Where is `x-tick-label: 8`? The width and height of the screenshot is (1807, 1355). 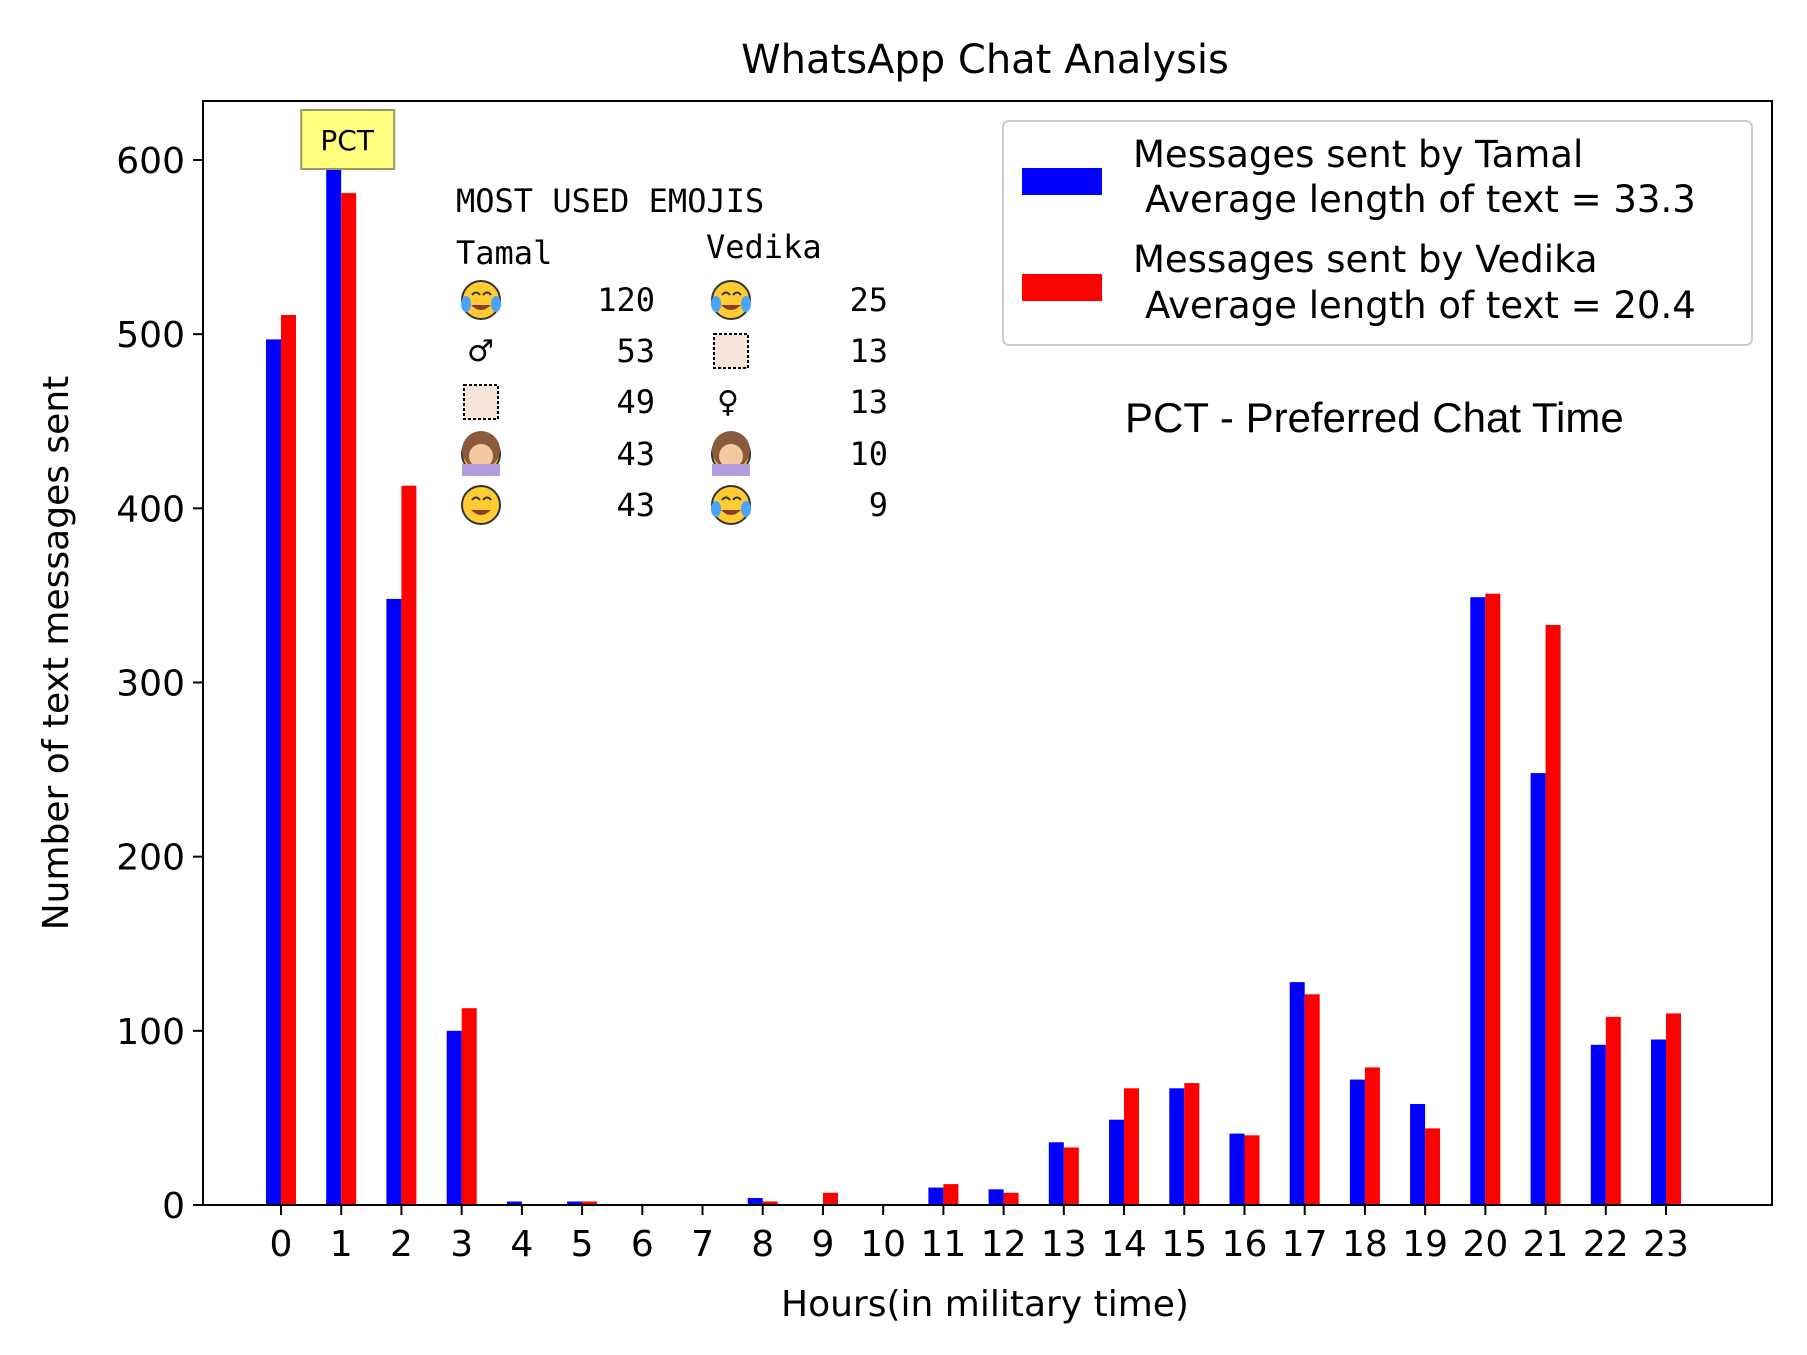 x-tick-label: 8 is located at coordinates (762, 1244).